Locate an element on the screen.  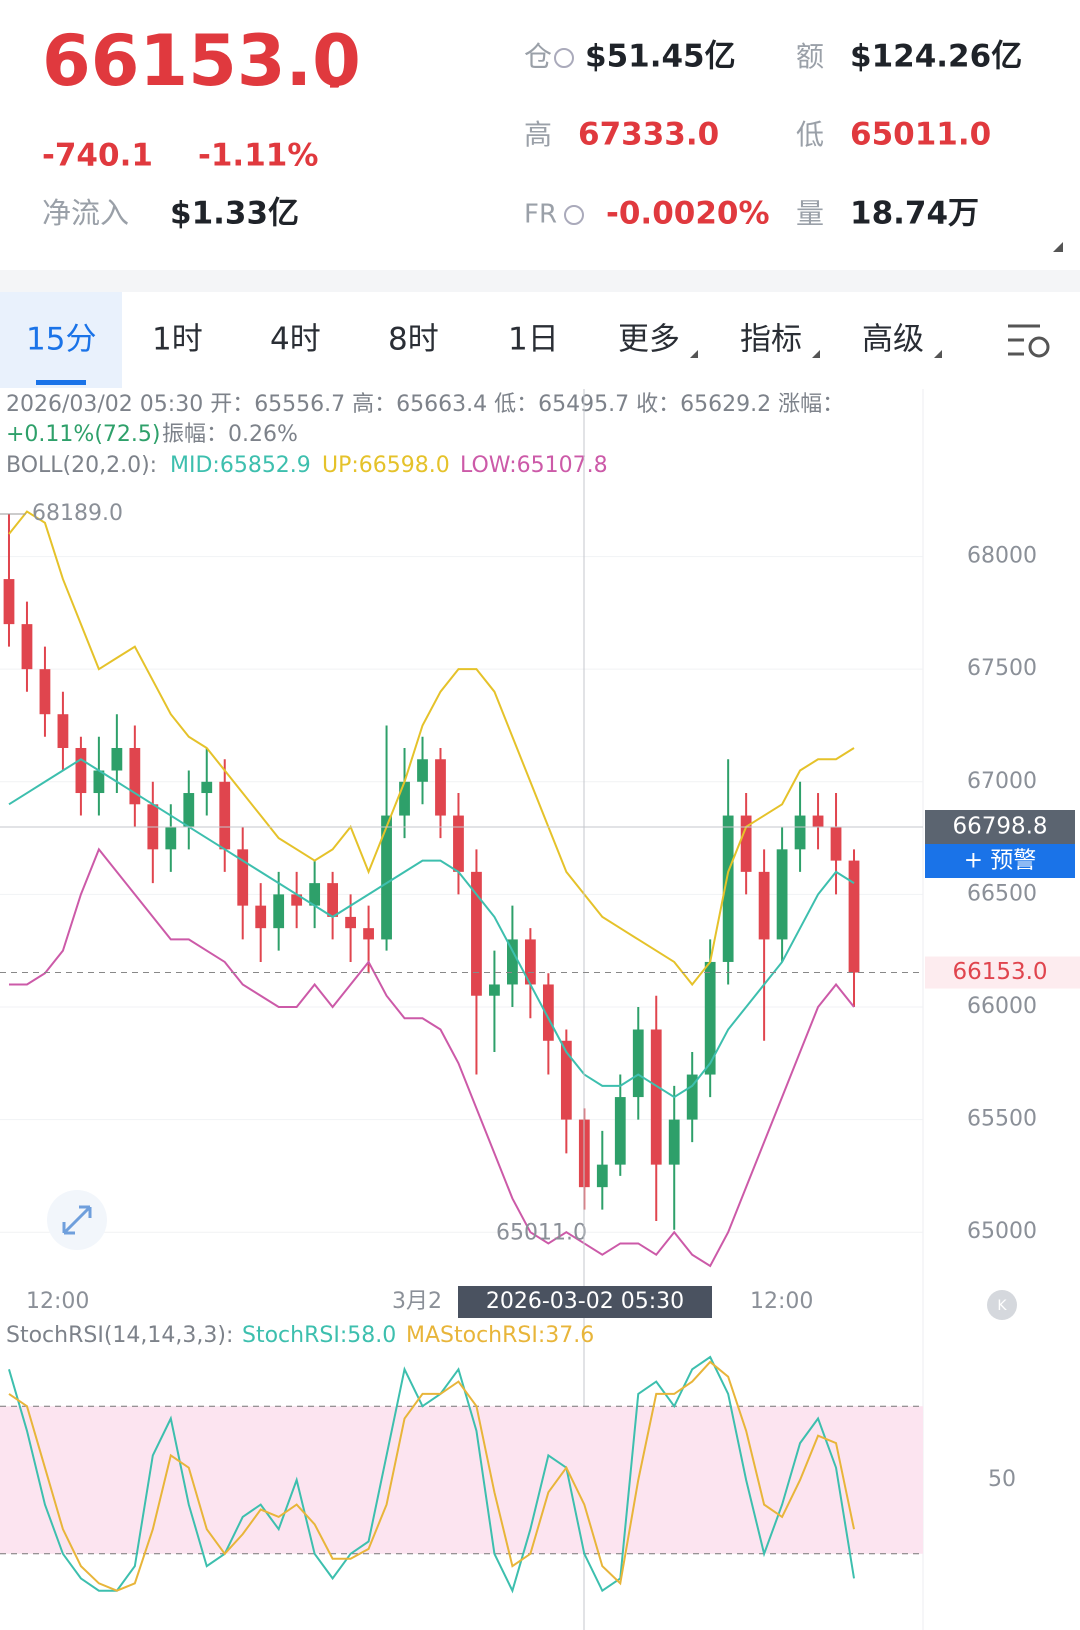
legend-entry: LOW:65107.8 is located at coordinates (534, 465).